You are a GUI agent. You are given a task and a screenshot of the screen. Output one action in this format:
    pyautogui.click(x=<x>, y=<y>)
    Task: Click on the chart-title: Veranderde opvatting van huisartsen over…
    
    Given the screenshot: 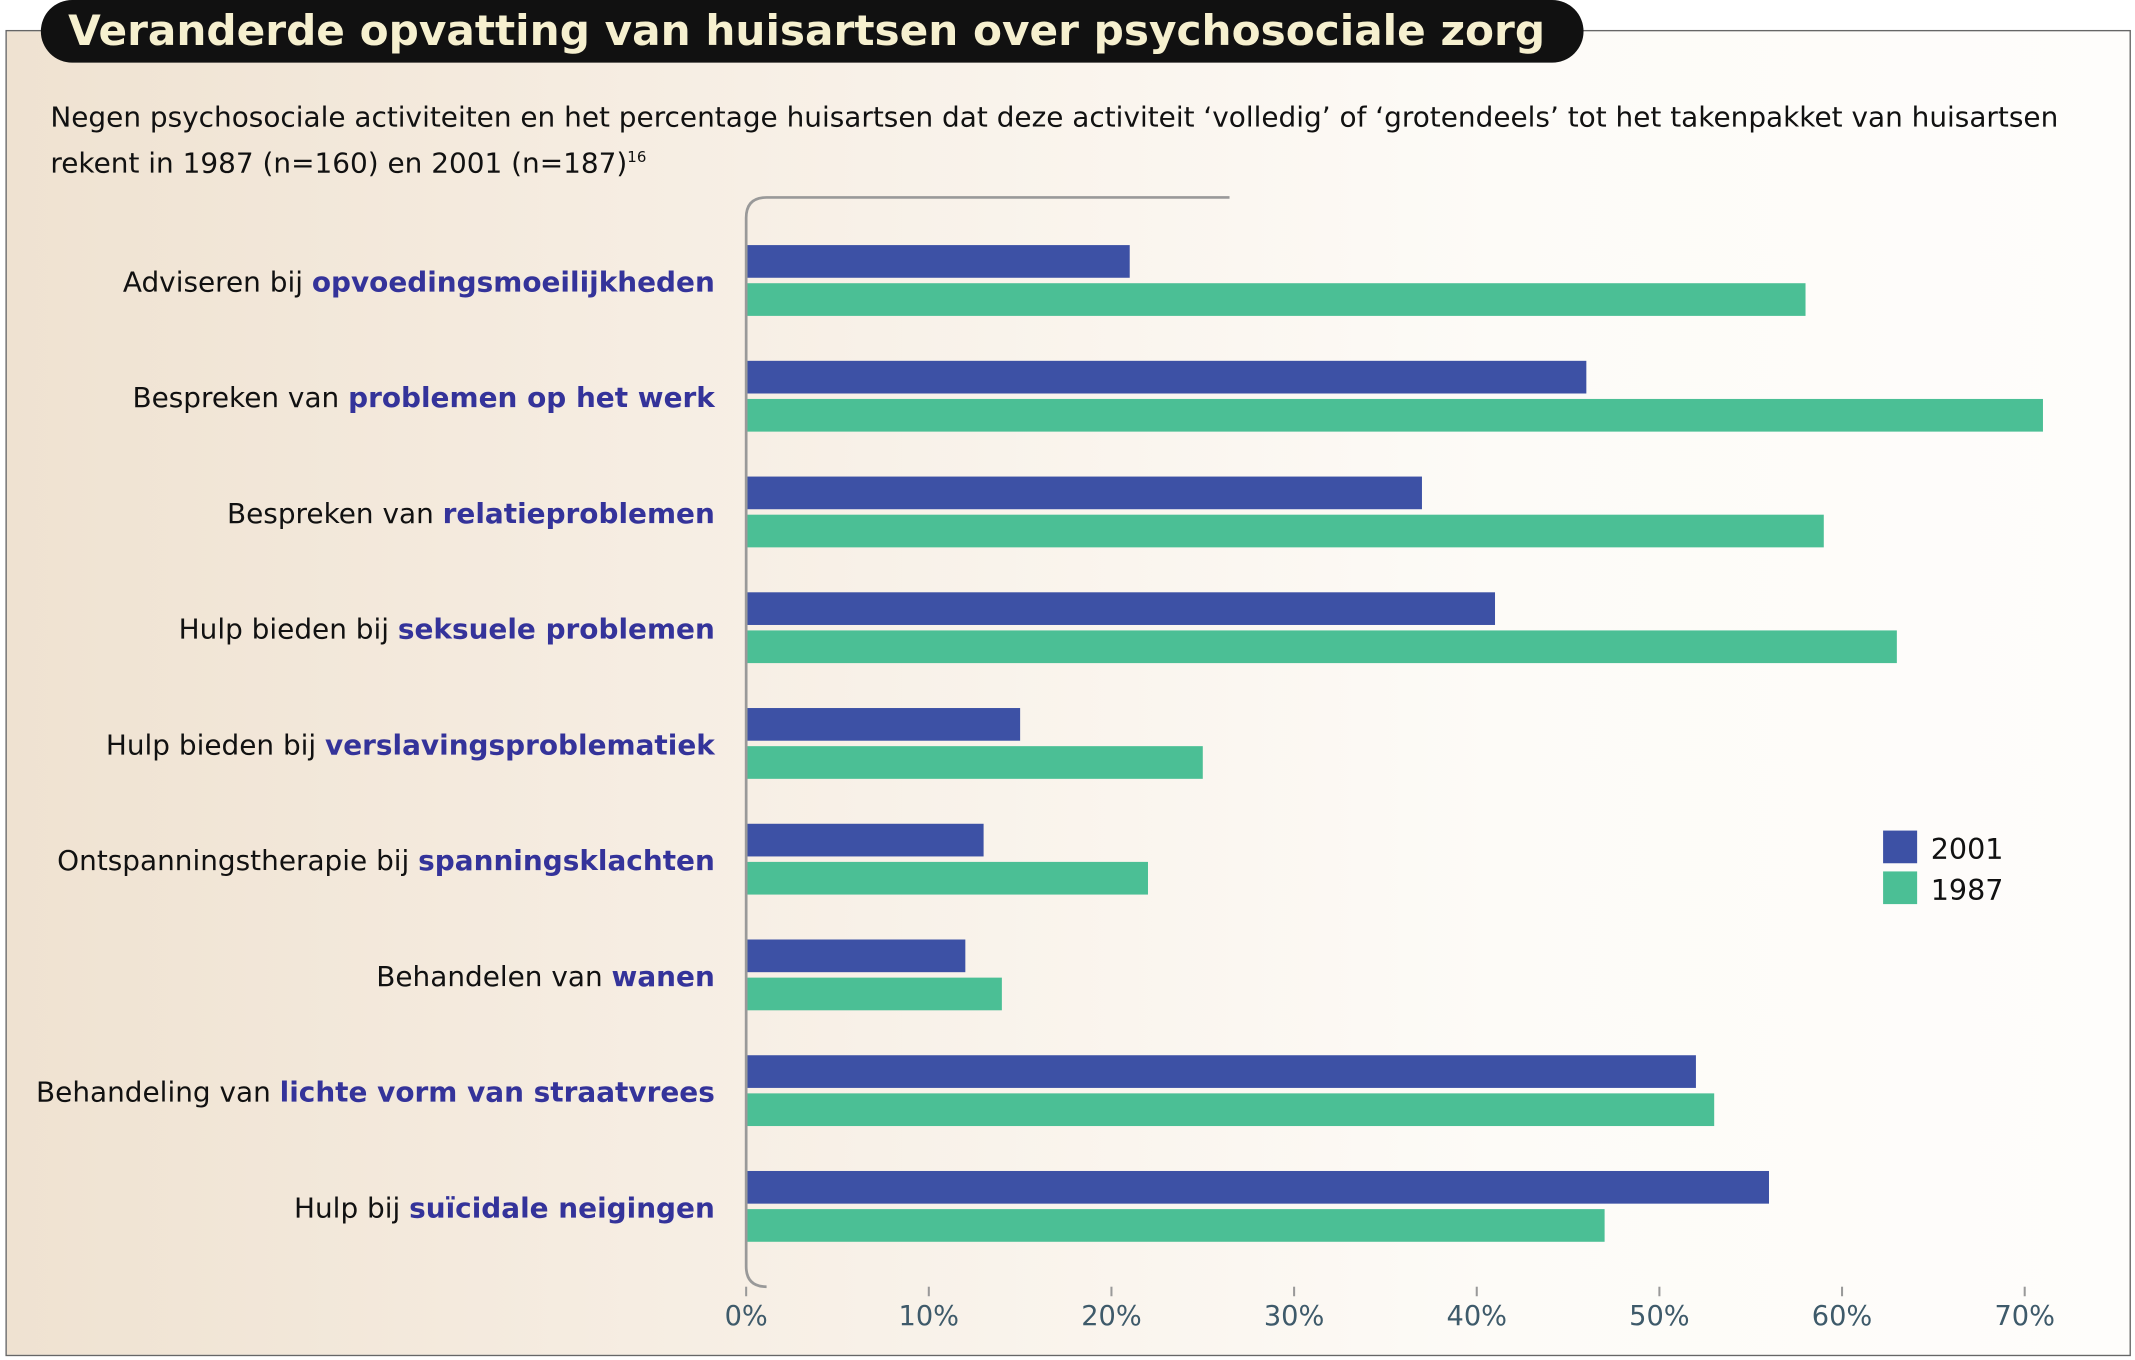 What is the action you would take?
    pyautogui.click(x=812, y=31)
    